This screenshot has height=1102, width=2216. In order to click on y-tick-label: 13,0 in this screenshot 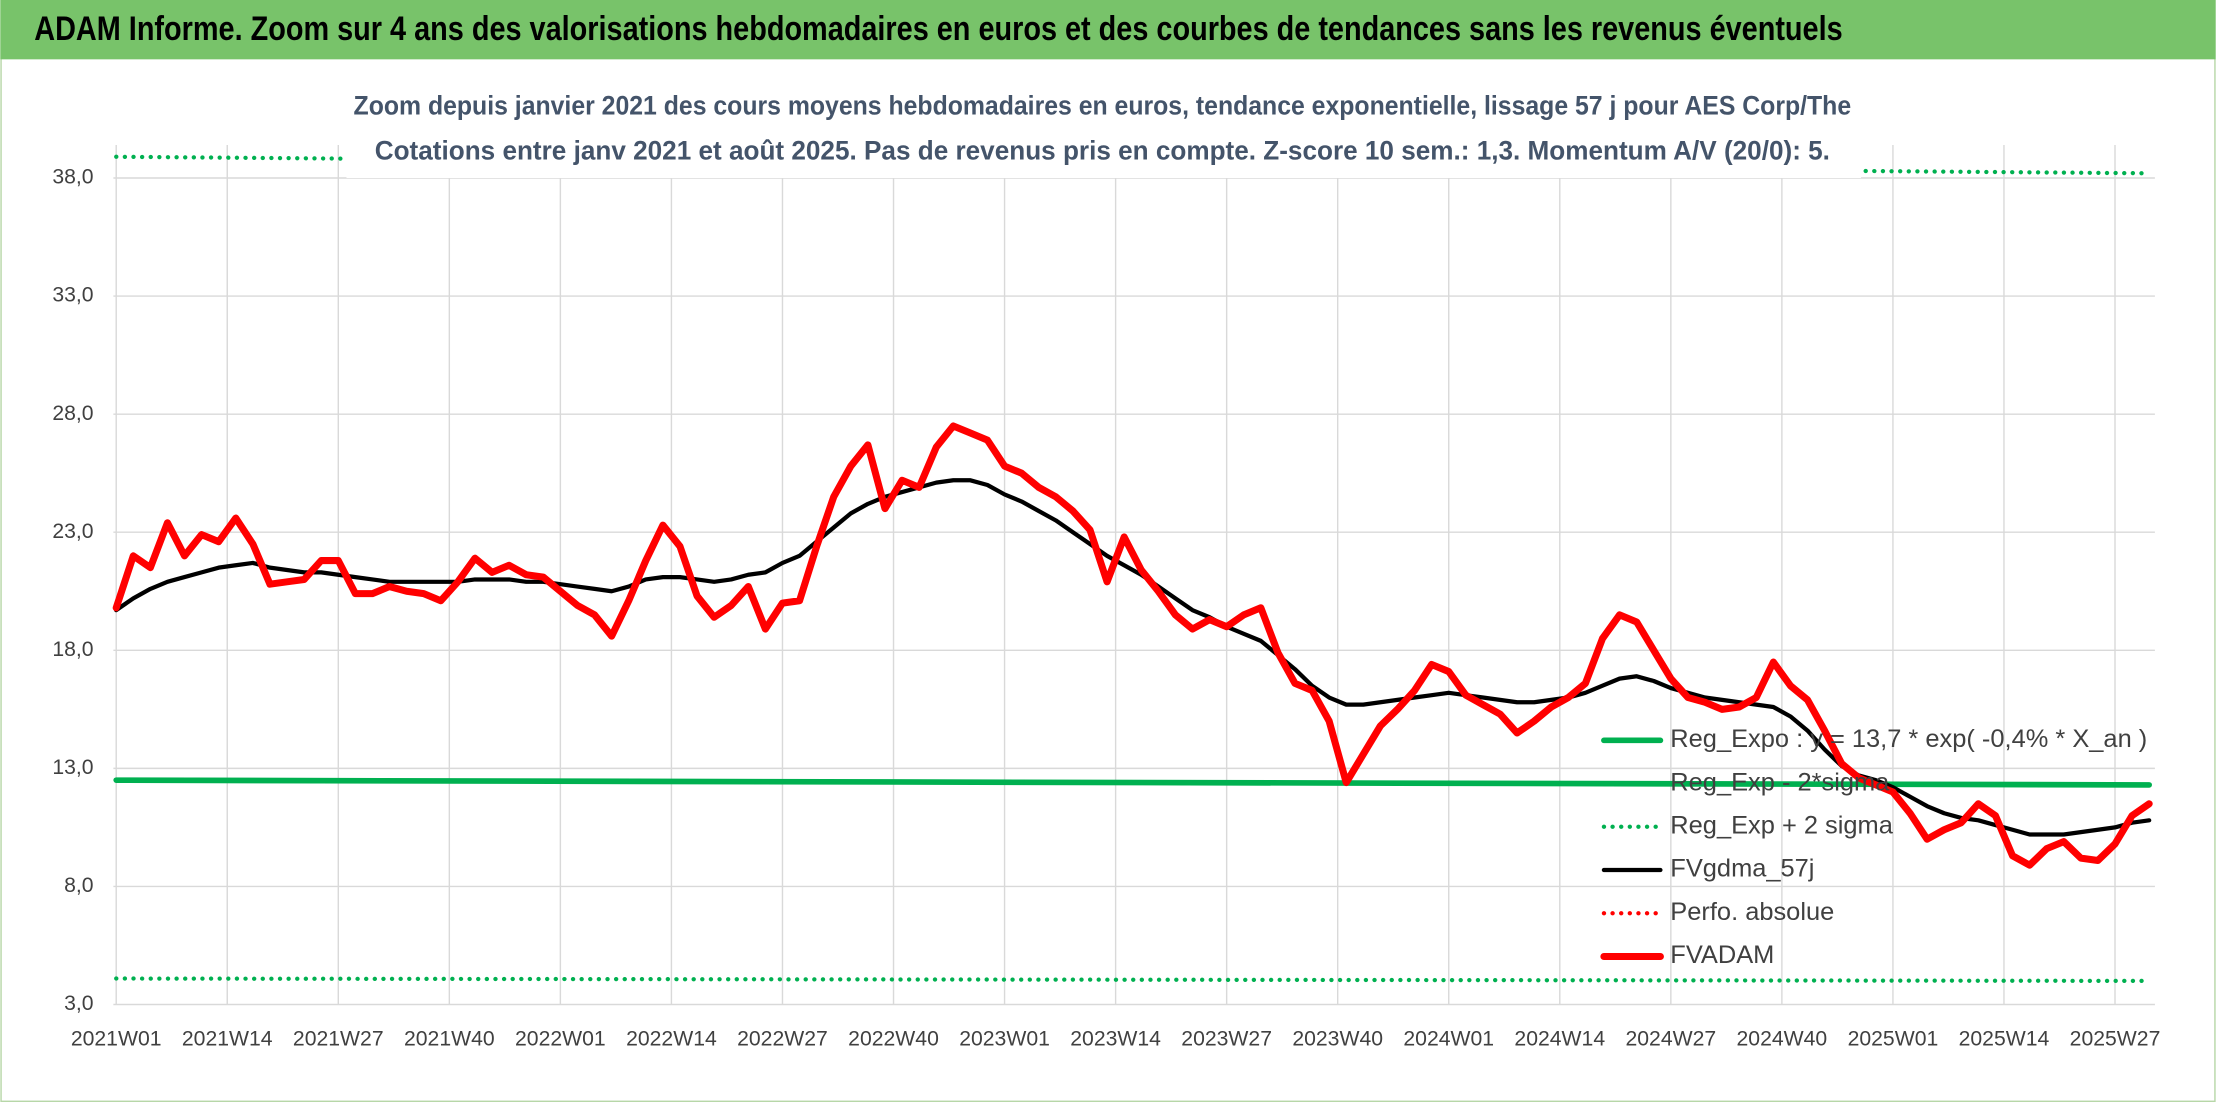, I will do `click(72, 767)`.